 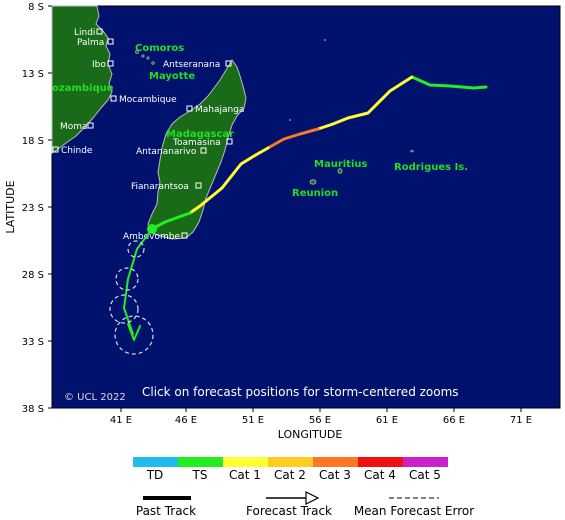 I want to click on lon-tick-label: 66 E, so click(x=454, y=420).